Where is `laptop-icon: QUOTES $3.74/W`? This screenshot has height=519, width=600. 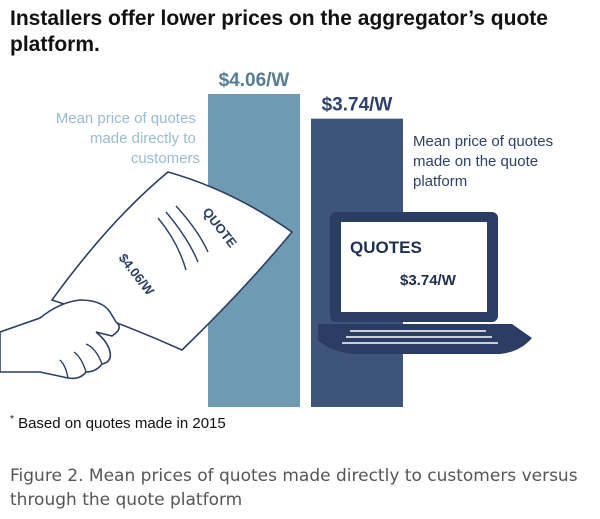
laptop-icon: QUOTES $3.74/W is located at coordinates (425, 283).